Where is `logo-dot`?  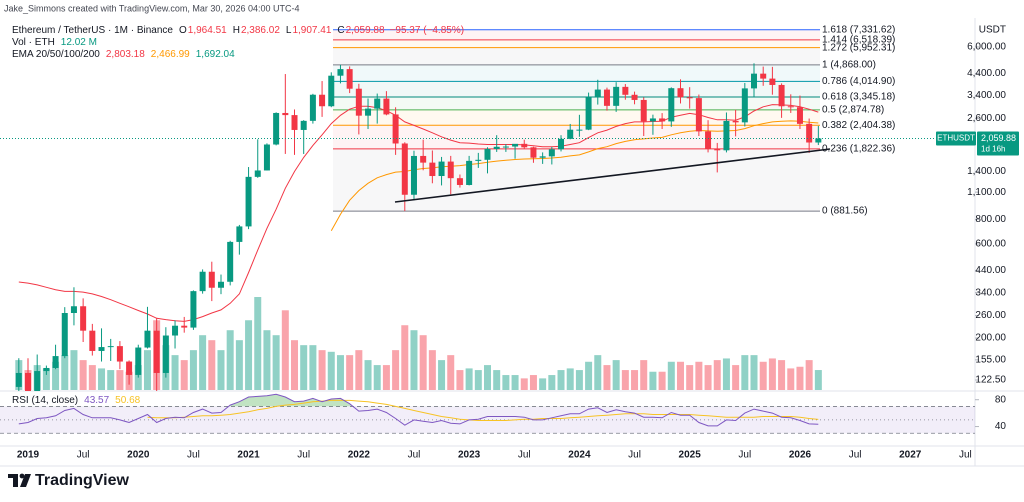
logo-dot is located at coordinates (22, 476).